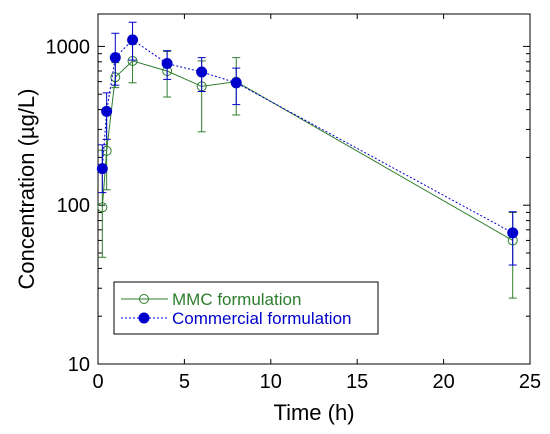  What do you see at coordinates (530, 382) in the screenshot?
I see `x-tick-label: 25` at bounding box center [530, 382].